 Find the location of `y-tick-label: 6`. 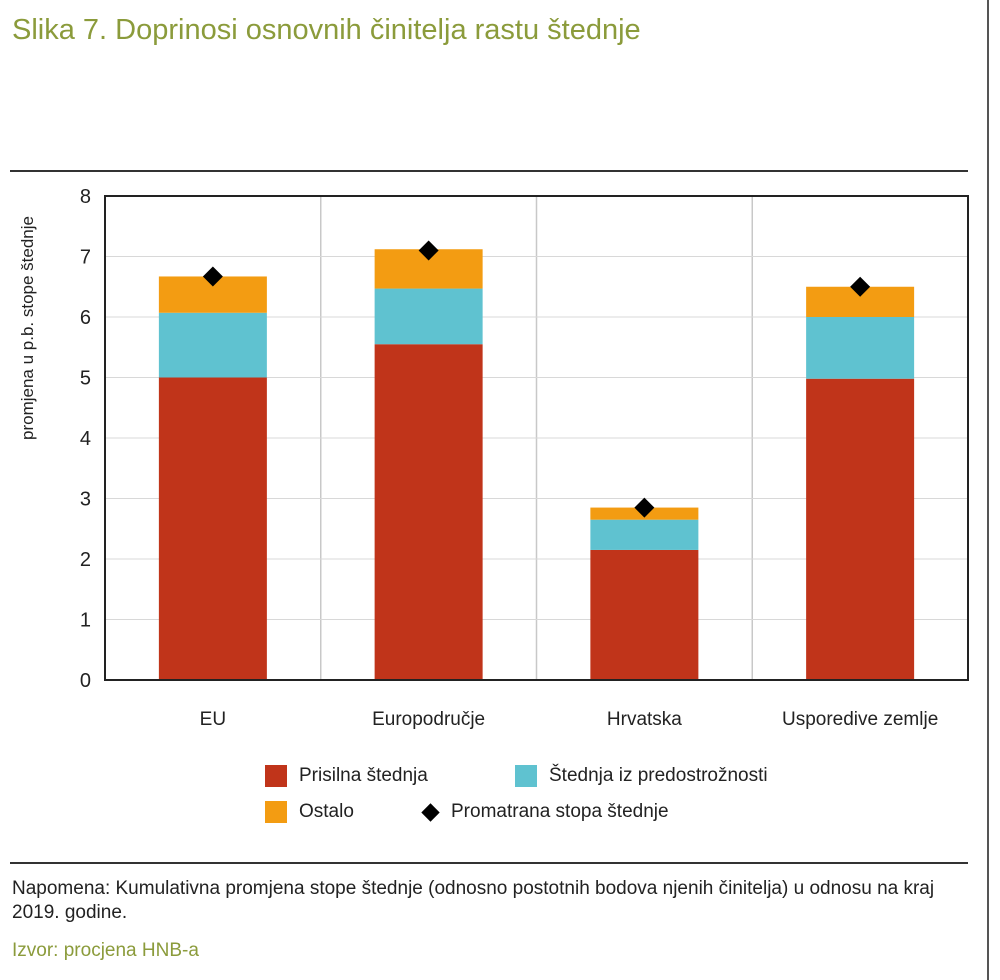

y-tick-label: 6 is located at coordinates (85, 318).